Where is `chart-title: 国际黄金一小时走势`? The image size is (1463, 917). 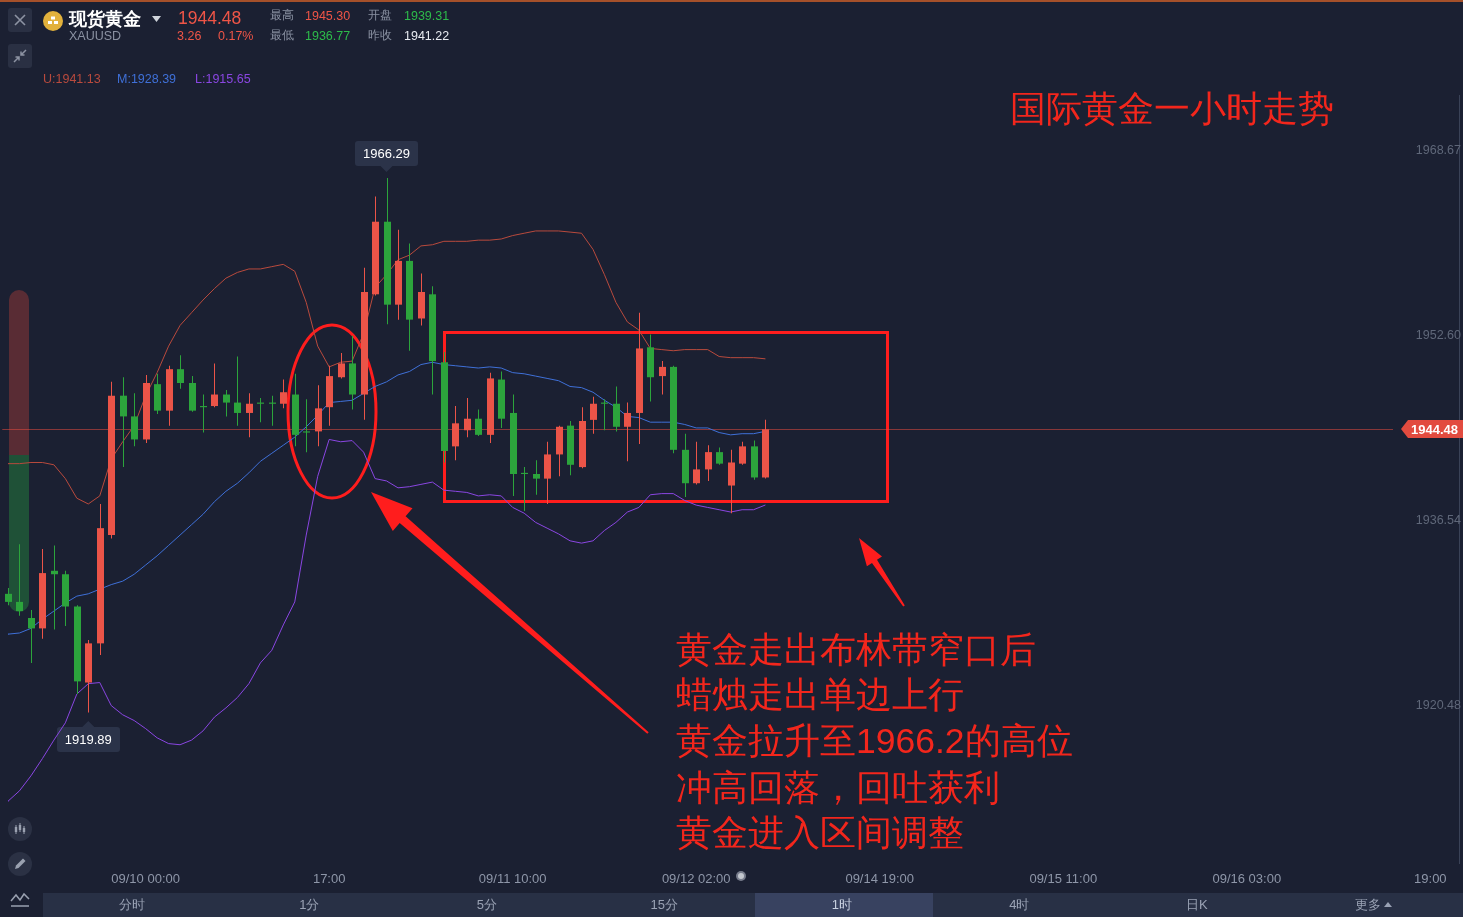 chart-title: 国际黄金一小时走势 is located at coordinates (1172, 109).